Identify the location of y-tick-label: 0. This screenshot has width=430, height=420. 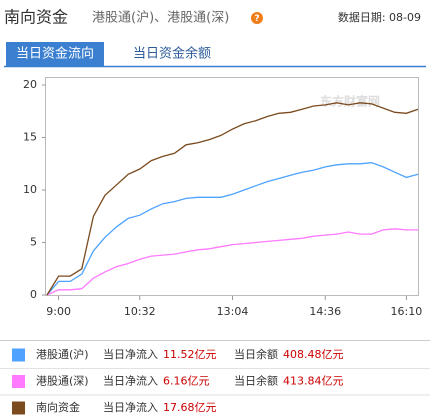
(33, 294).